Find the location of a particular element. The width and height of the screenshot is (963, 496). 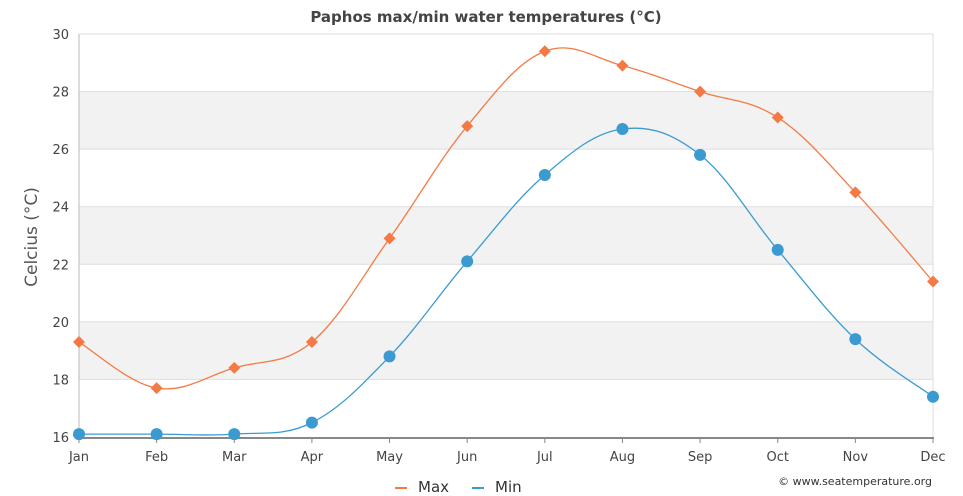

x-tick-label: Sep is located at coordinates (700, 457).